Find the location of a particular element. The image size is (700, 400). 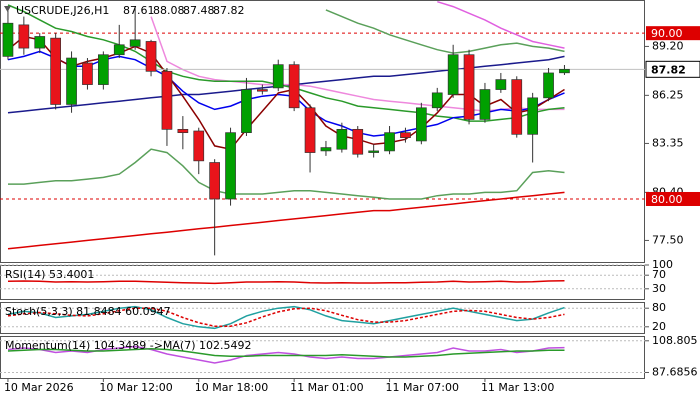

y-tick-label: 20 is located at coordinates (659, 326).